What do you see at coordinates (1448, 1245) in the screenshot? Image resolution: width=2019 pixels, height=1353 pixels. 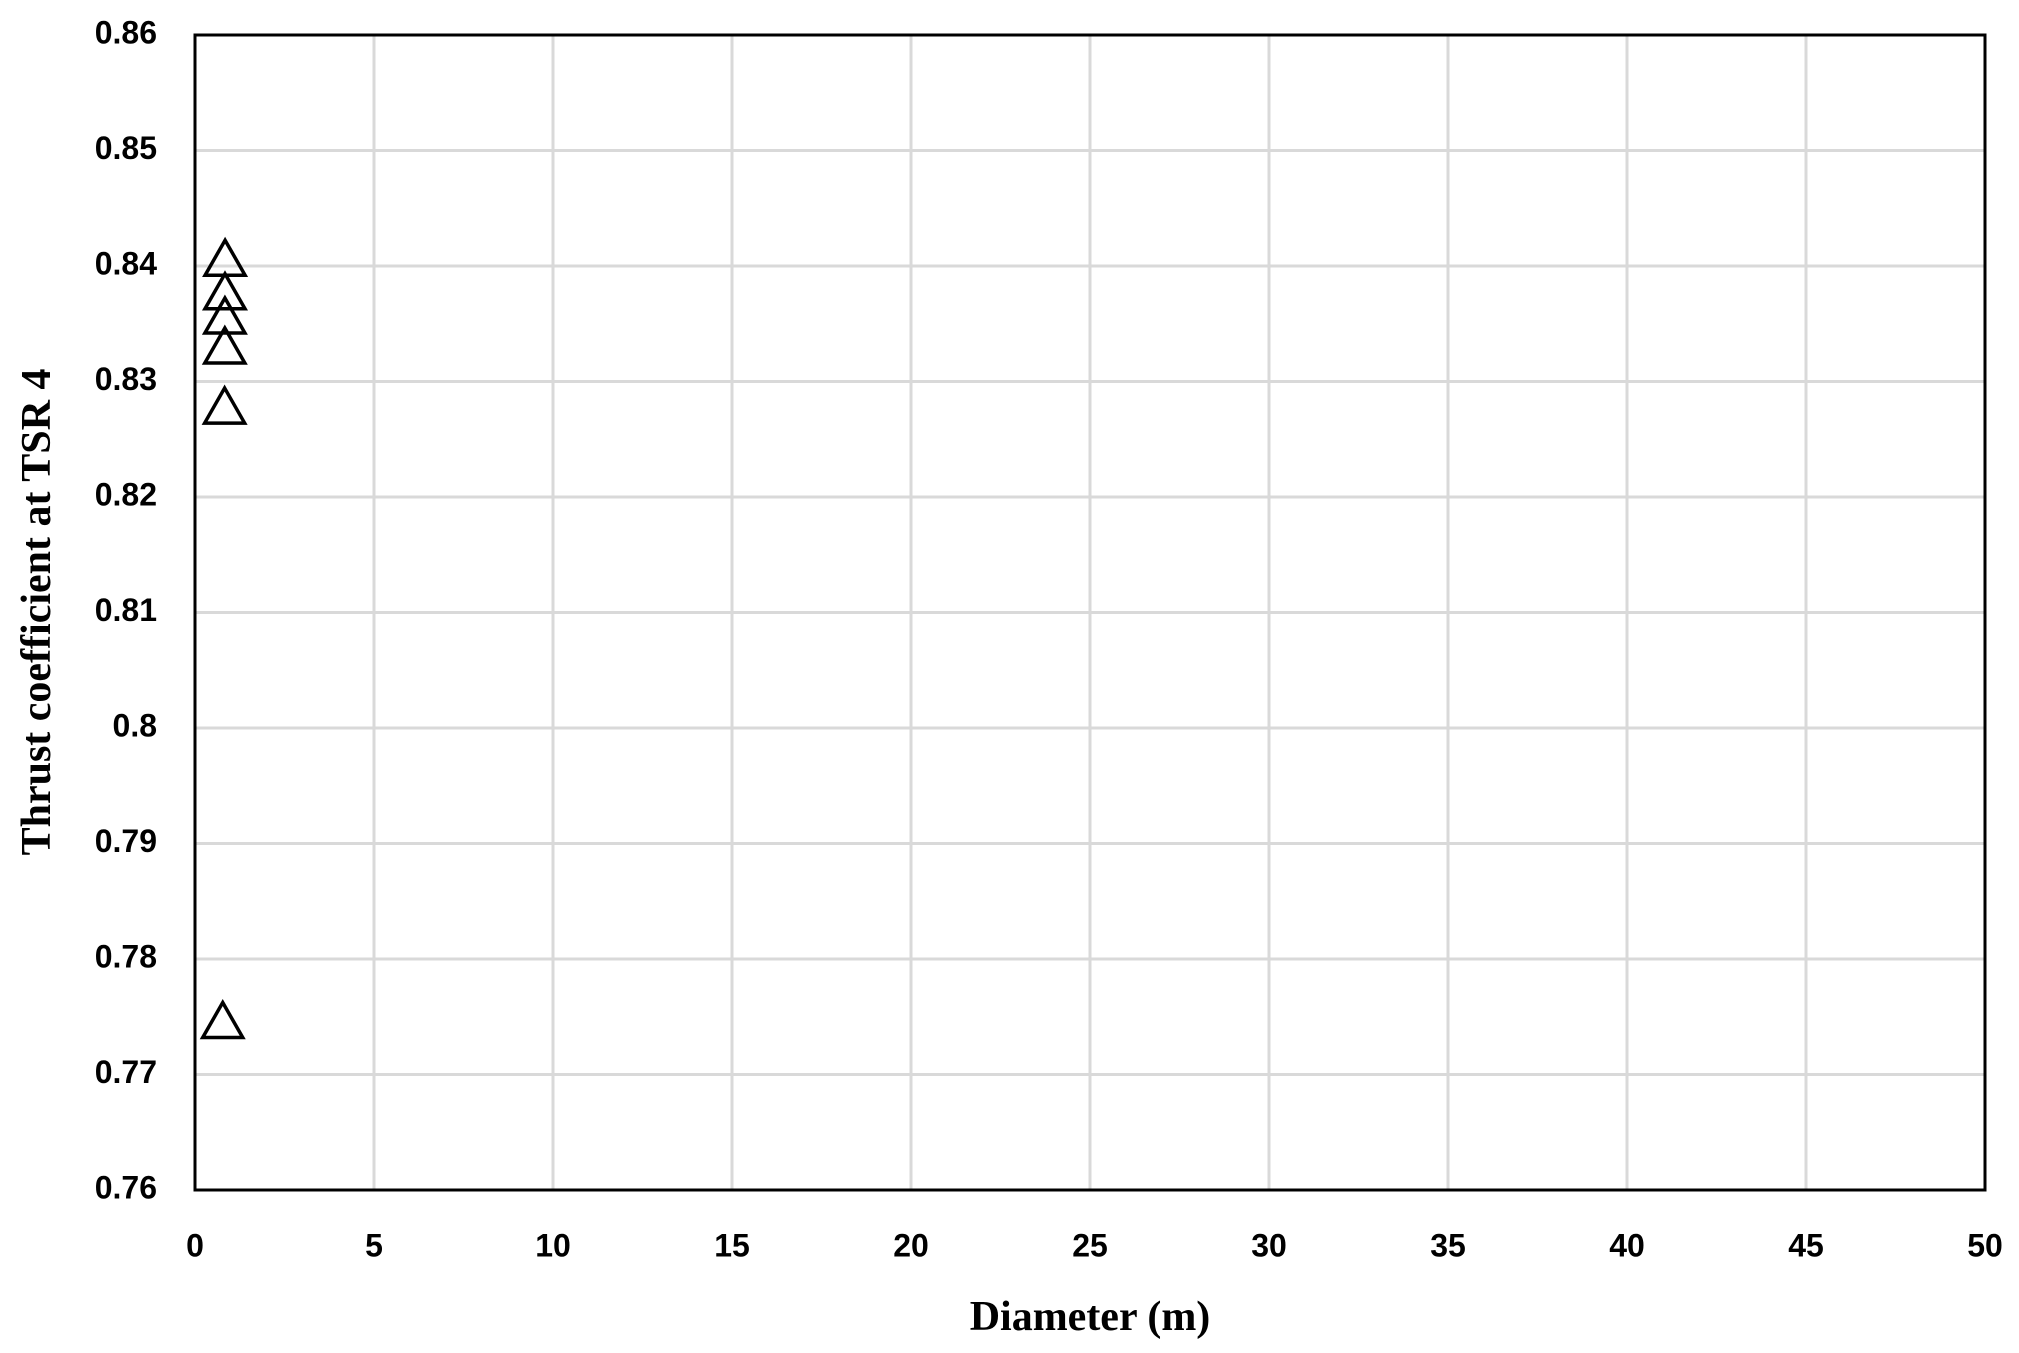 I see `x-tick-label: 35` at bounding box center [1448, 1245].